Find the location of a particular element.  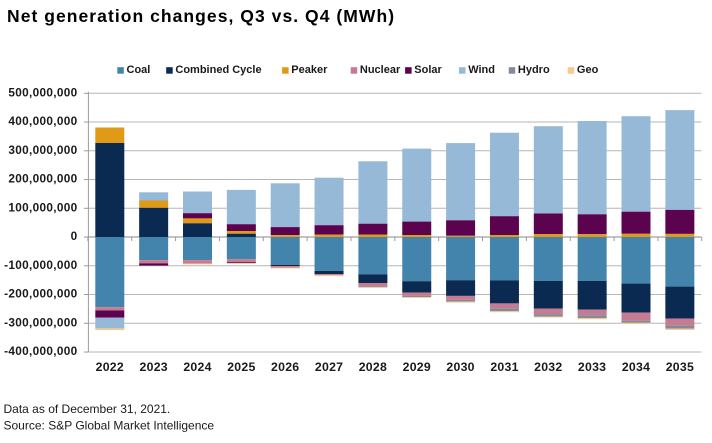

svg-text: -300,000,000 is located at coordinates (40, 322).